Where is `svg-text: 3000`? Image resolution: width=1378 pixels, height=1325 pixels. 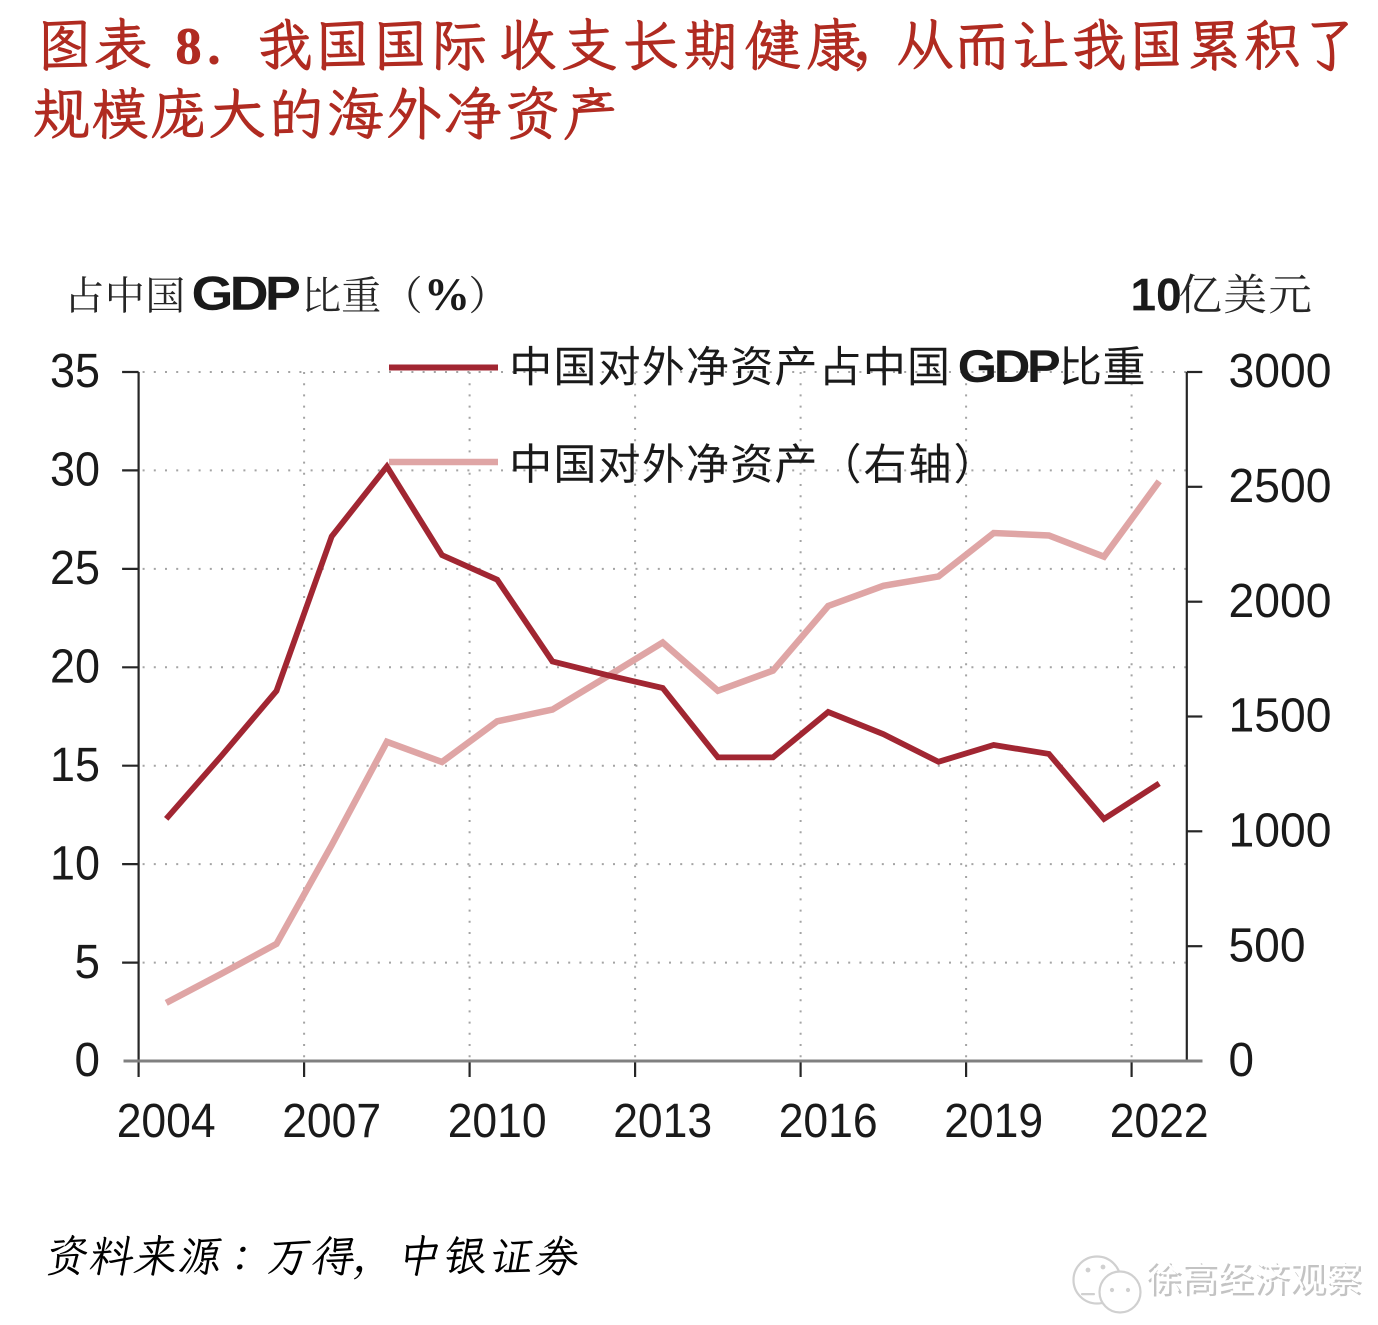 svg-text: 3000 is located at coordinates (1280, 371).